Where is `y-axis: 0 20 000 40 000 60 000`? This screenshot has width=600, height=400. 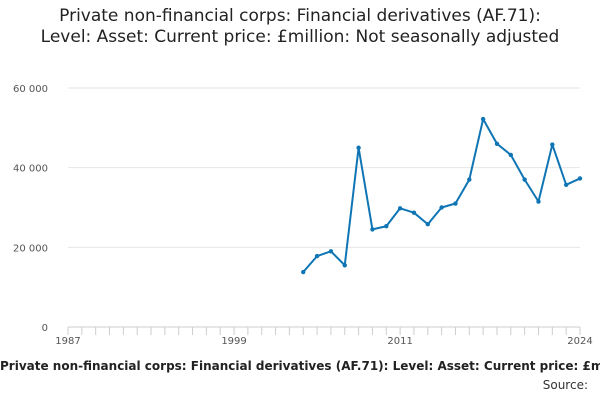 y-axis: 0 20 000 40 000 60 000 is located at coordinates (30, 209).